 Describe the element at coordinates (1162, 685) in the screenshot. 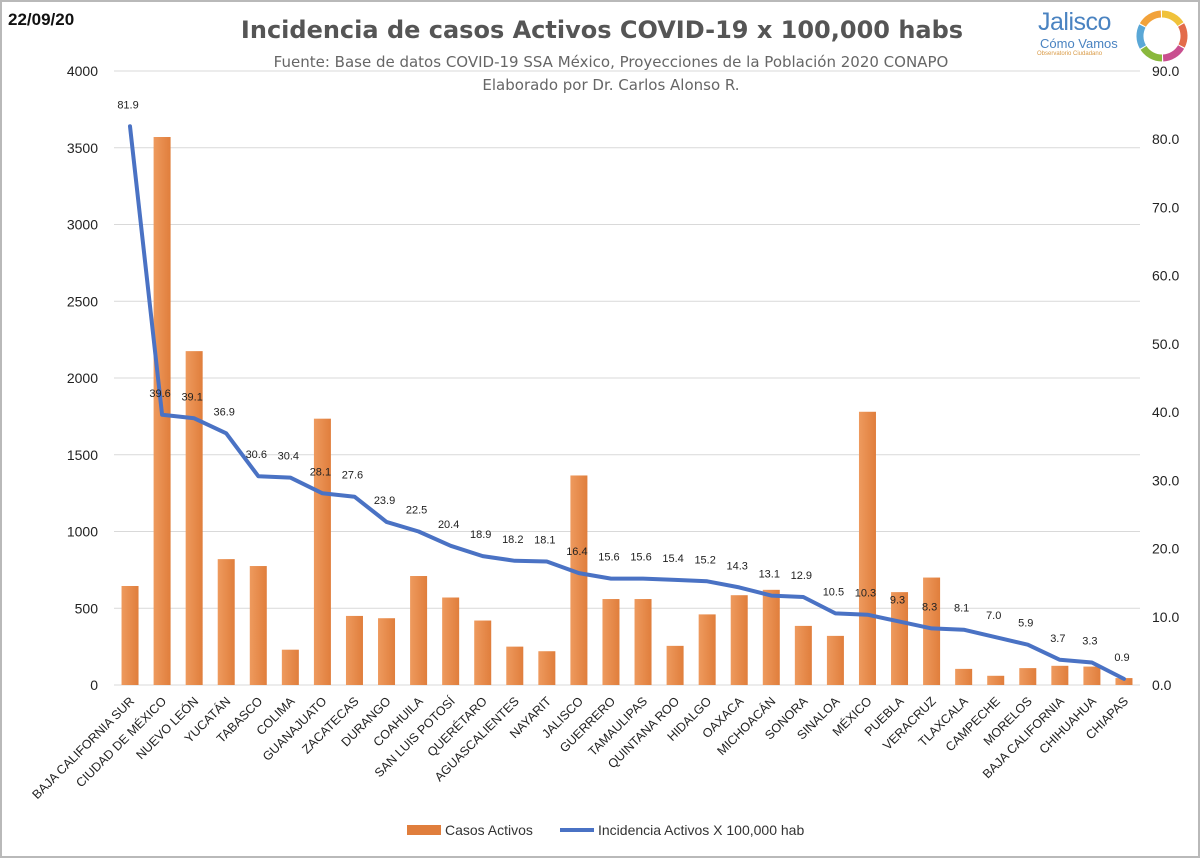

I see `right-tick-label: 0.0` at that location.